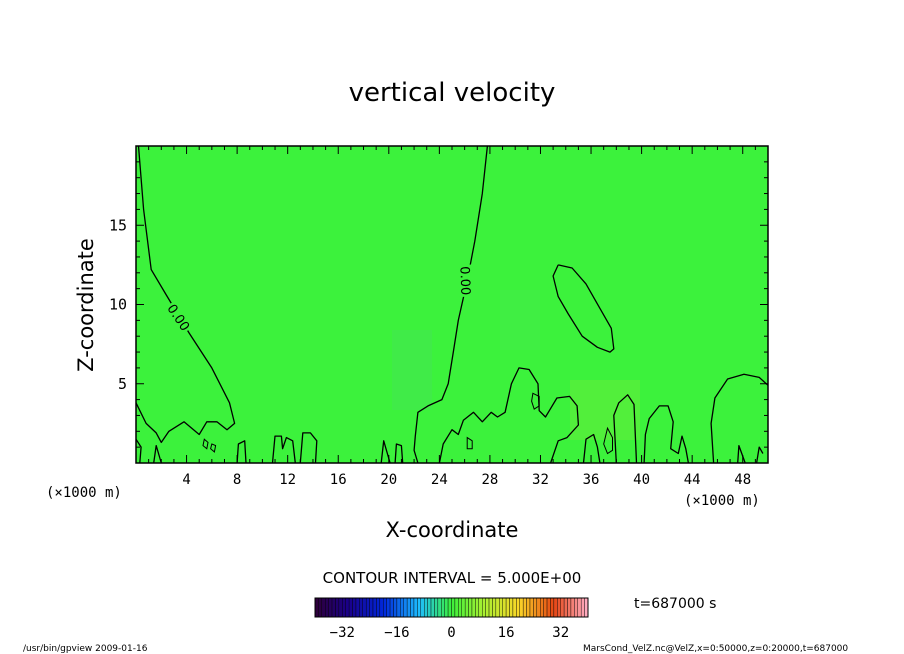  I want to click on weak-downdraft-shading, so click(605, 410).